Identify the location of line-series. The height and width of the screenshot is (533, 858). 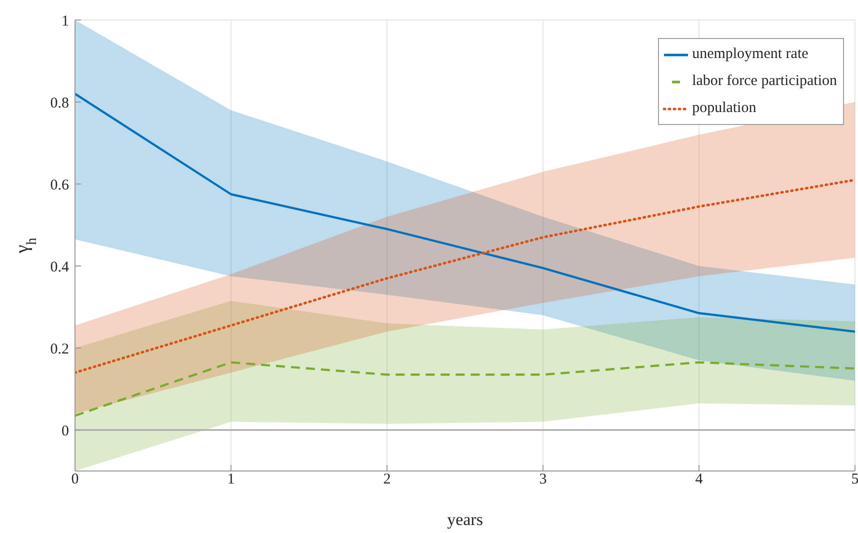
(465, 389).